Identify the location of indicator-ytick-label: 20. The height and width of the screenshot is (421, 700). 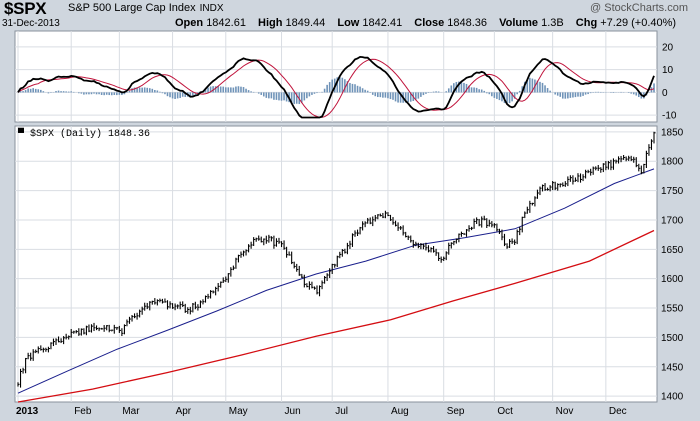
(668, 47).